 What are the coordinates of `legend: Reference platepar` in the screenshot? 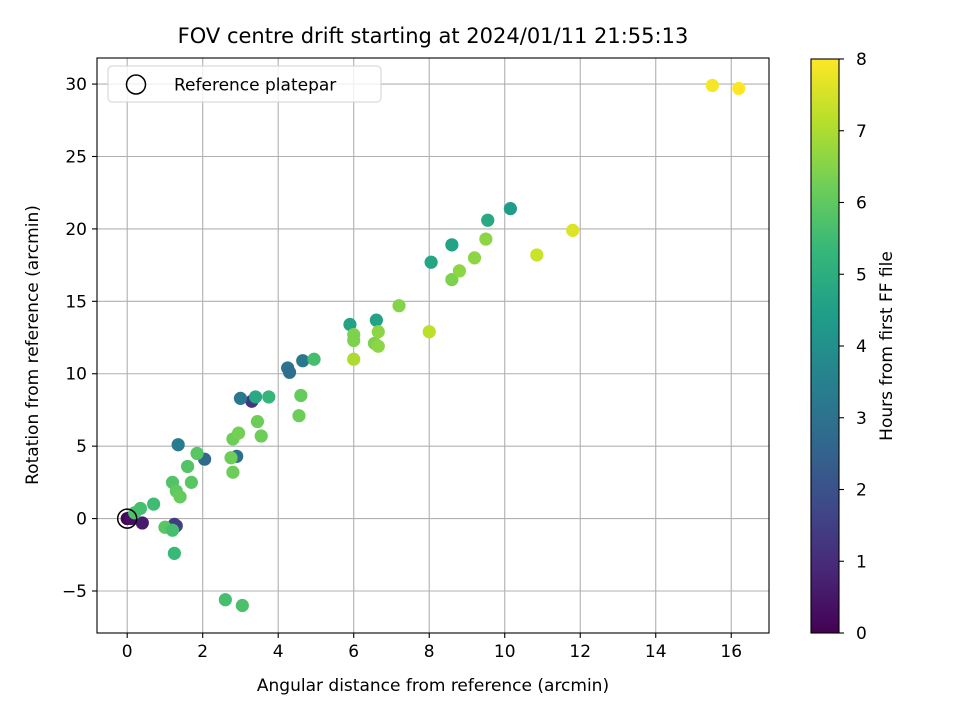 It's located at (244, 84).